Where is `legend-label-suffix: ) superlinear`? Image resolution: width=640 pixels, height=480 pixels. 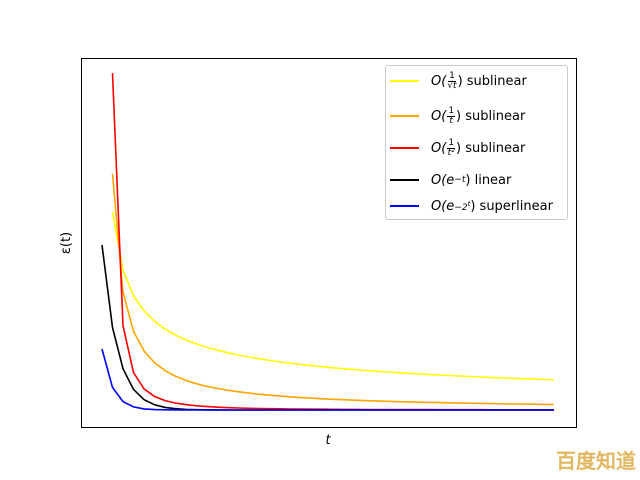
legend-label-suffix: ) superlinear is located at coordinates (511, 206).